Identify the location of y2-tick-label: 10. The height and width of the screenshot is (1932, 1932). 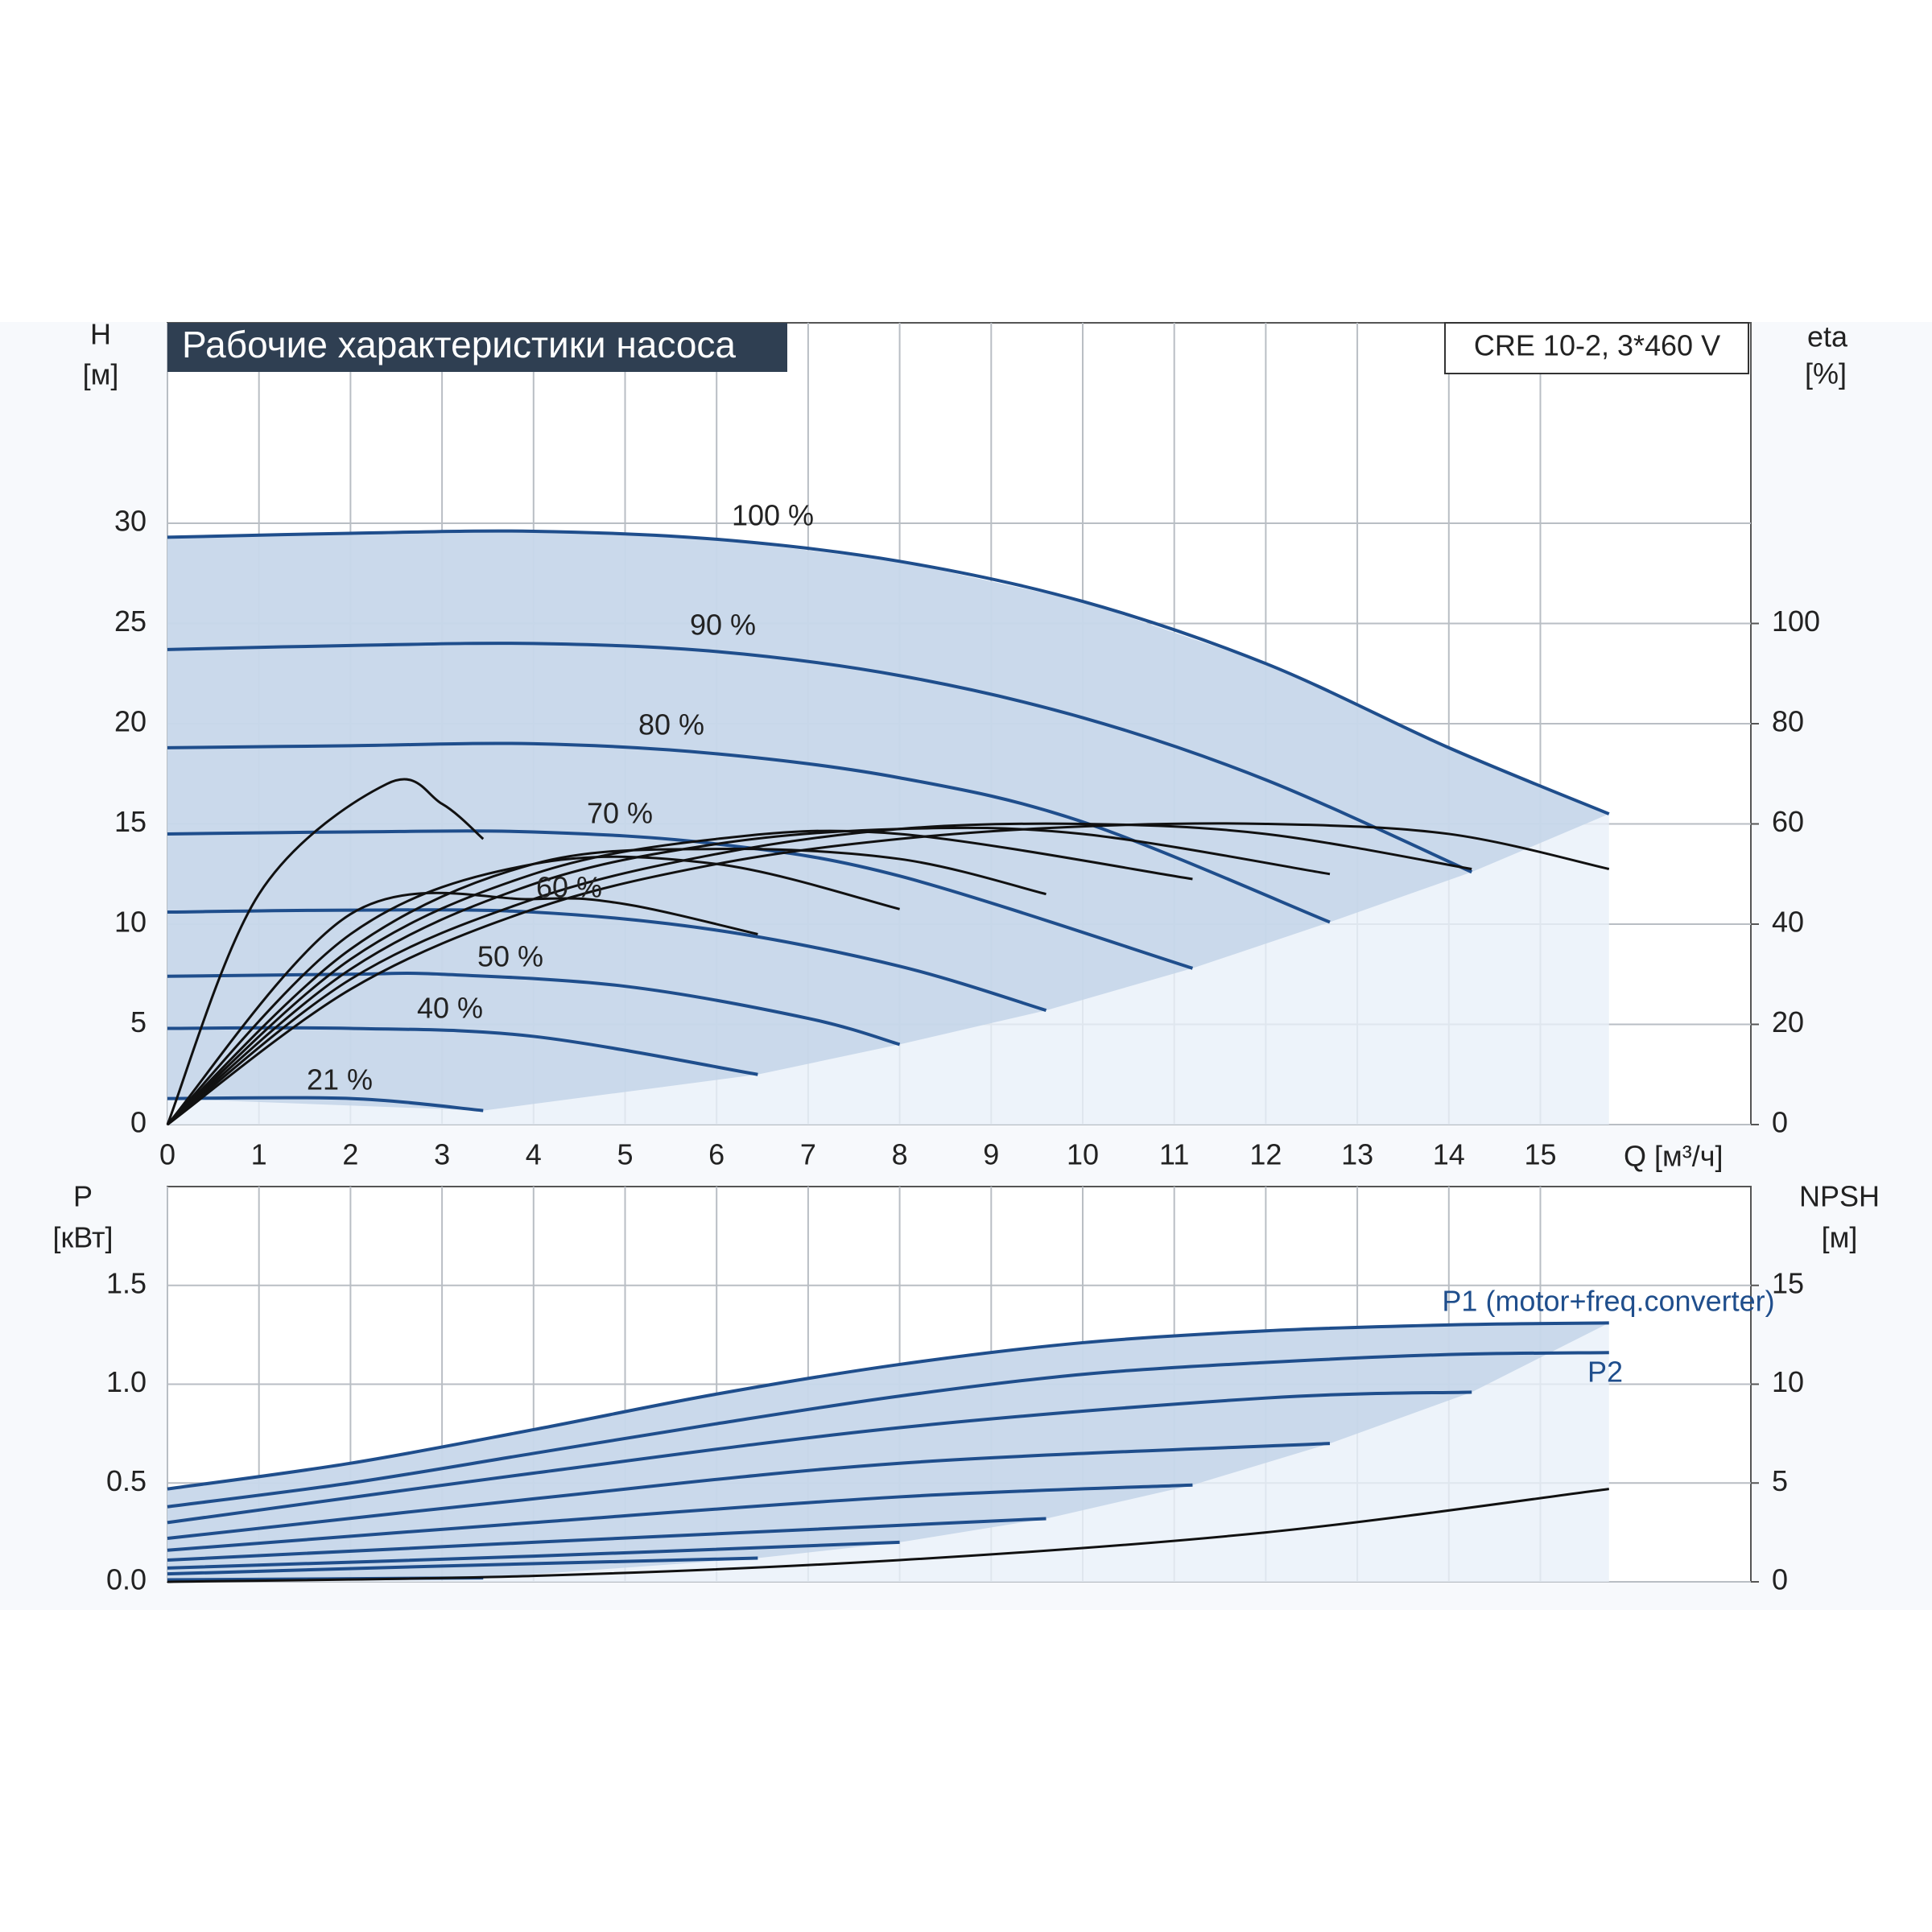
(1788, 1381).